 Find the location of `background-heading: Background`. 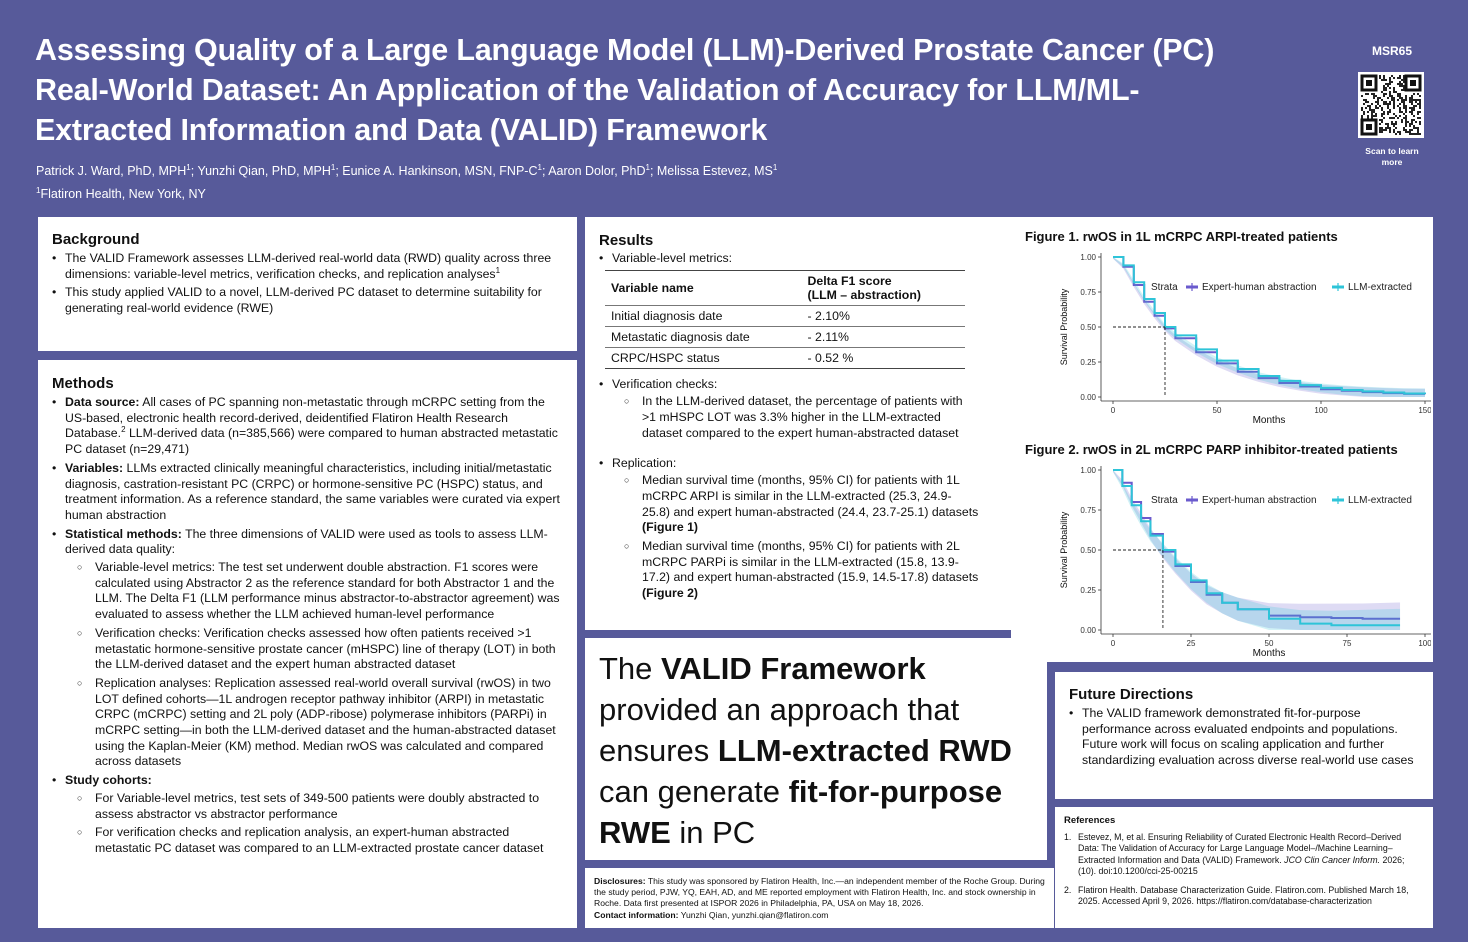

background-heading: Background is located at coordinates (96, 239).